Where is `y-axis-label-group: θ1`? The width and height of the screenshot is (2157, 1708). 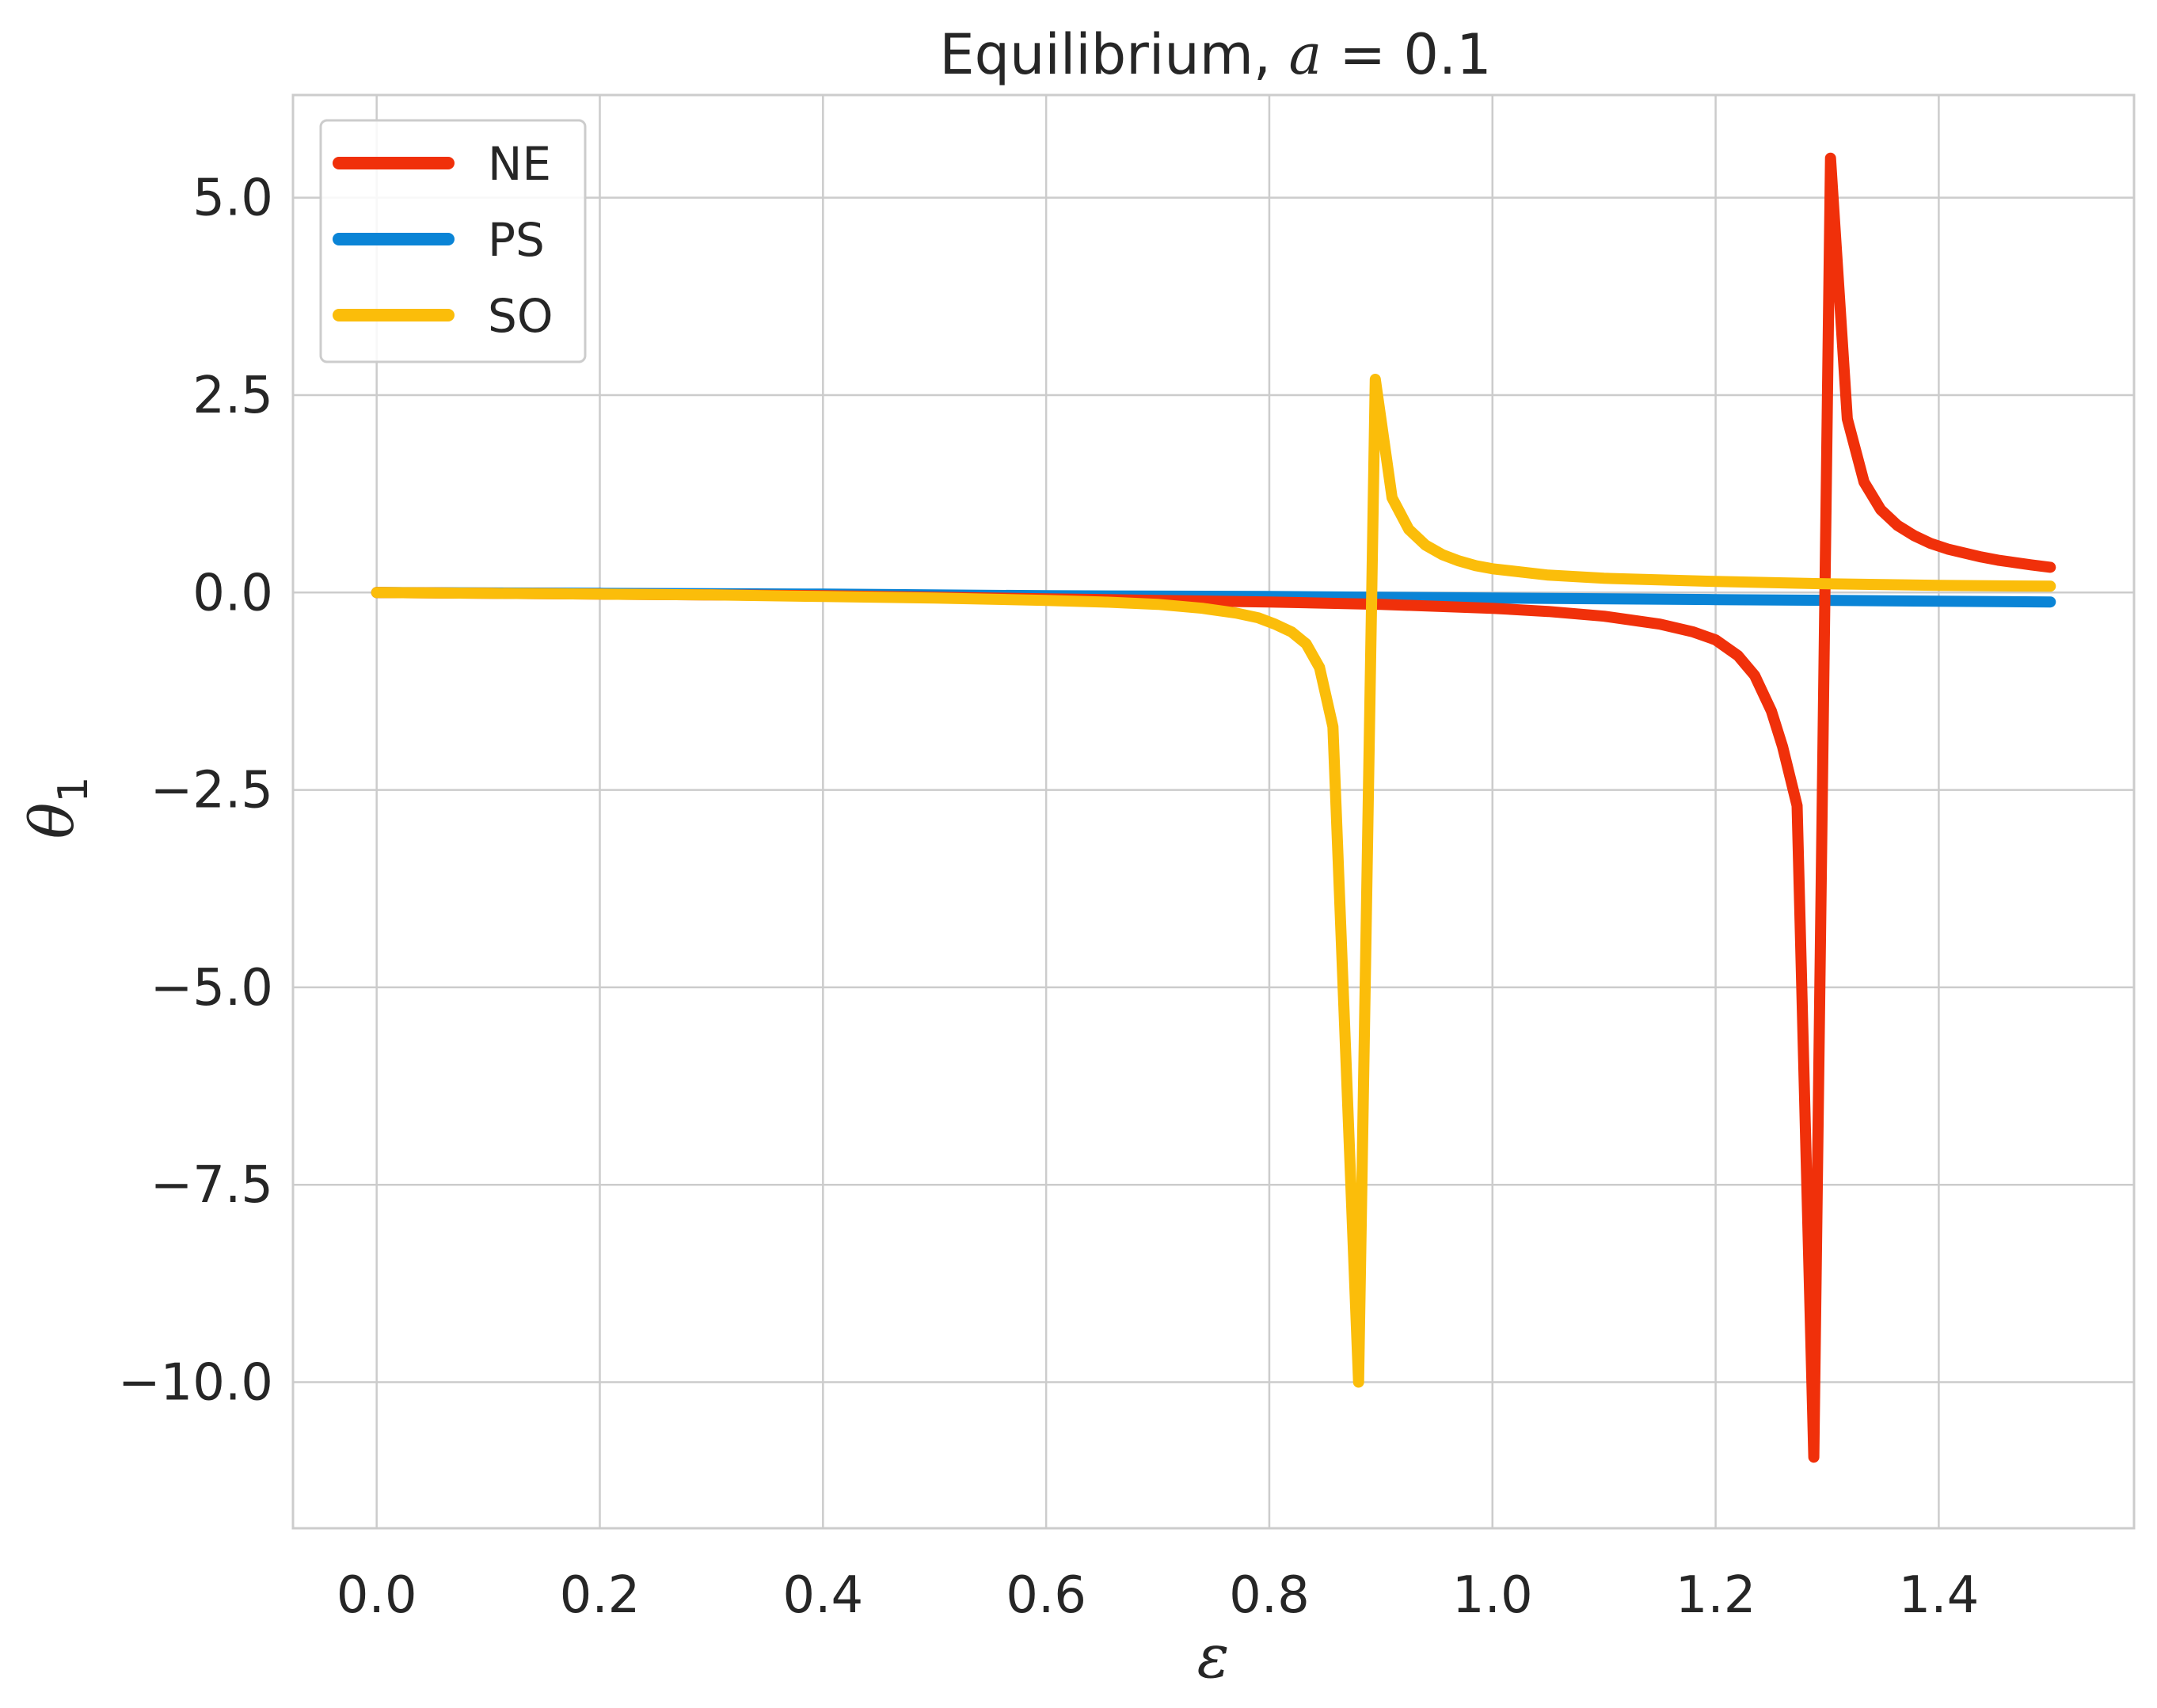
y-axis-label-group: θ1 is located at coordinates (57, 808).